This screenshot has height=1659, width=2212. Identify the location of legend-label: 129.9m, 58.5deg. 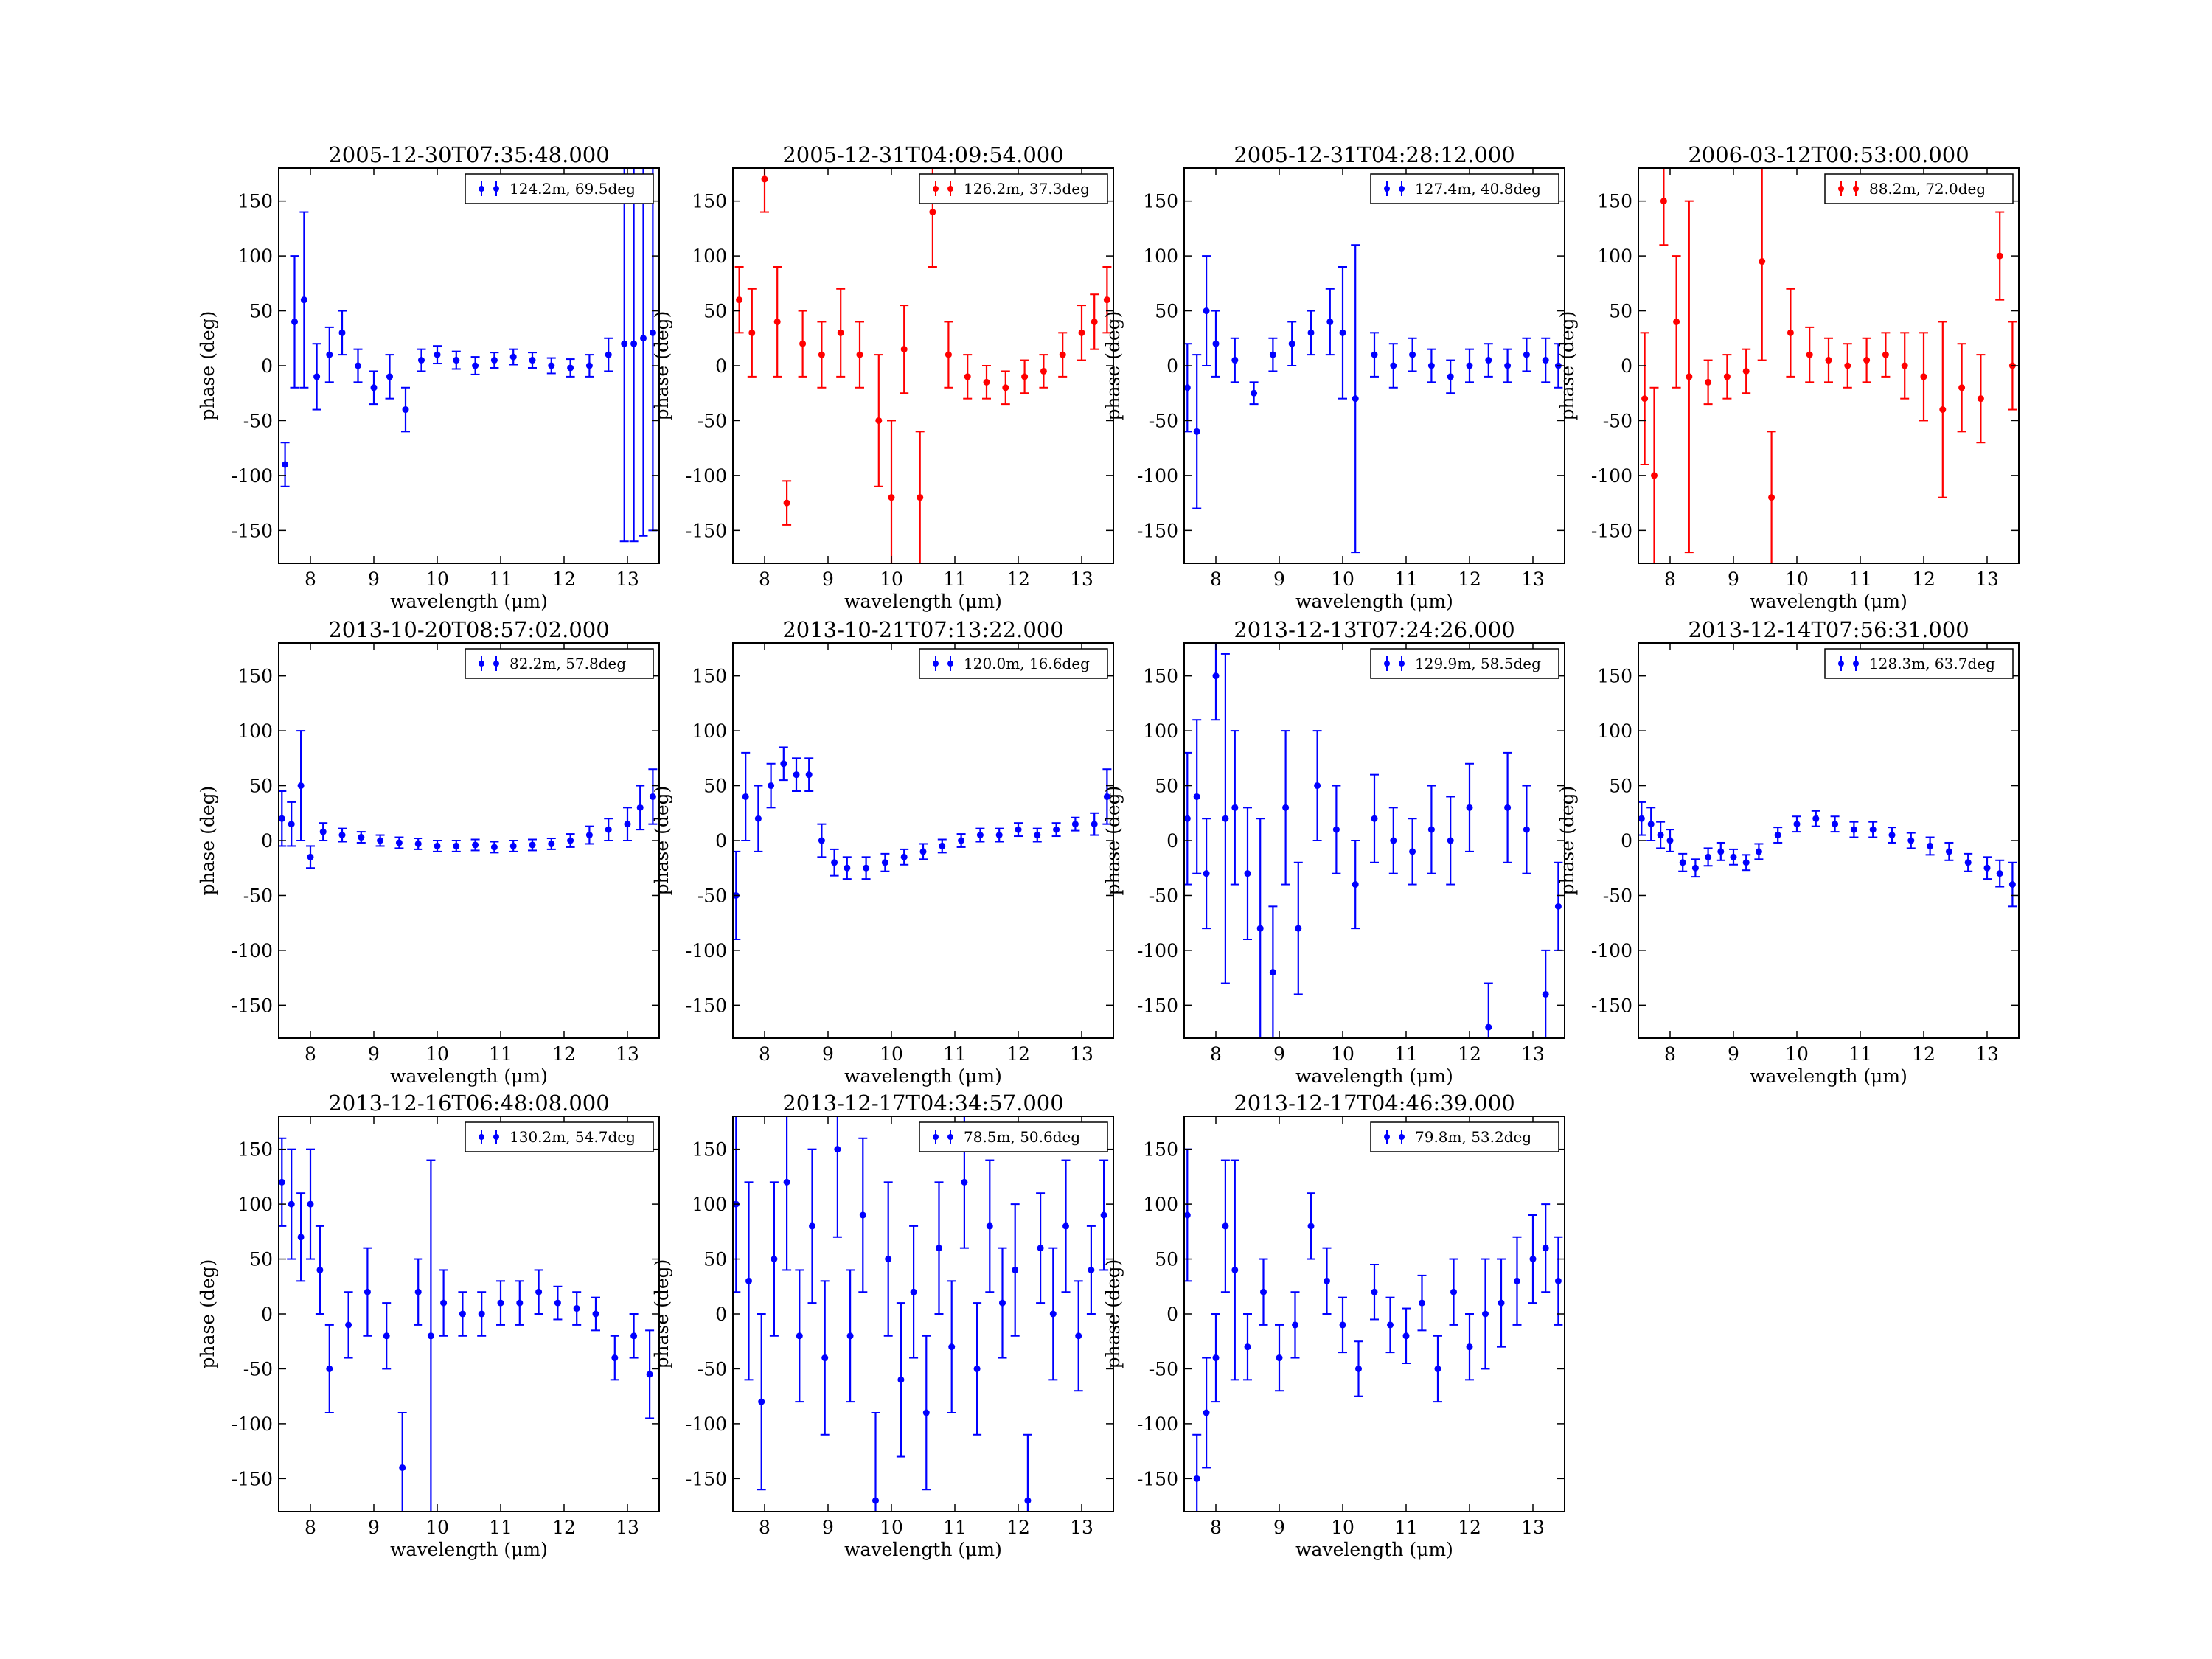
(1478, 663).